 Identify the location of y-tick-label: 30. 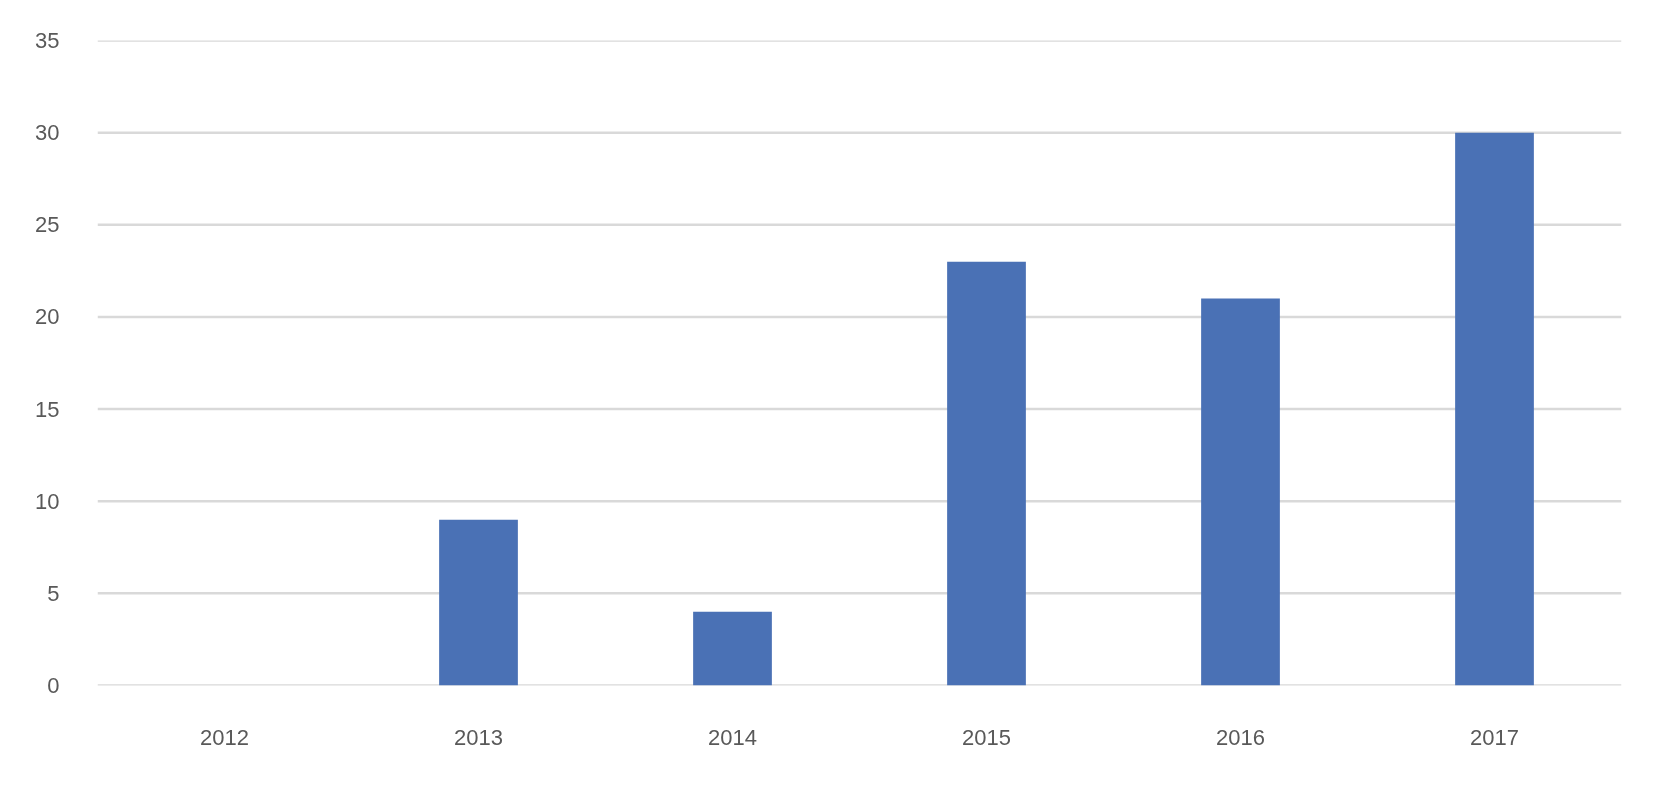
(47, 133).